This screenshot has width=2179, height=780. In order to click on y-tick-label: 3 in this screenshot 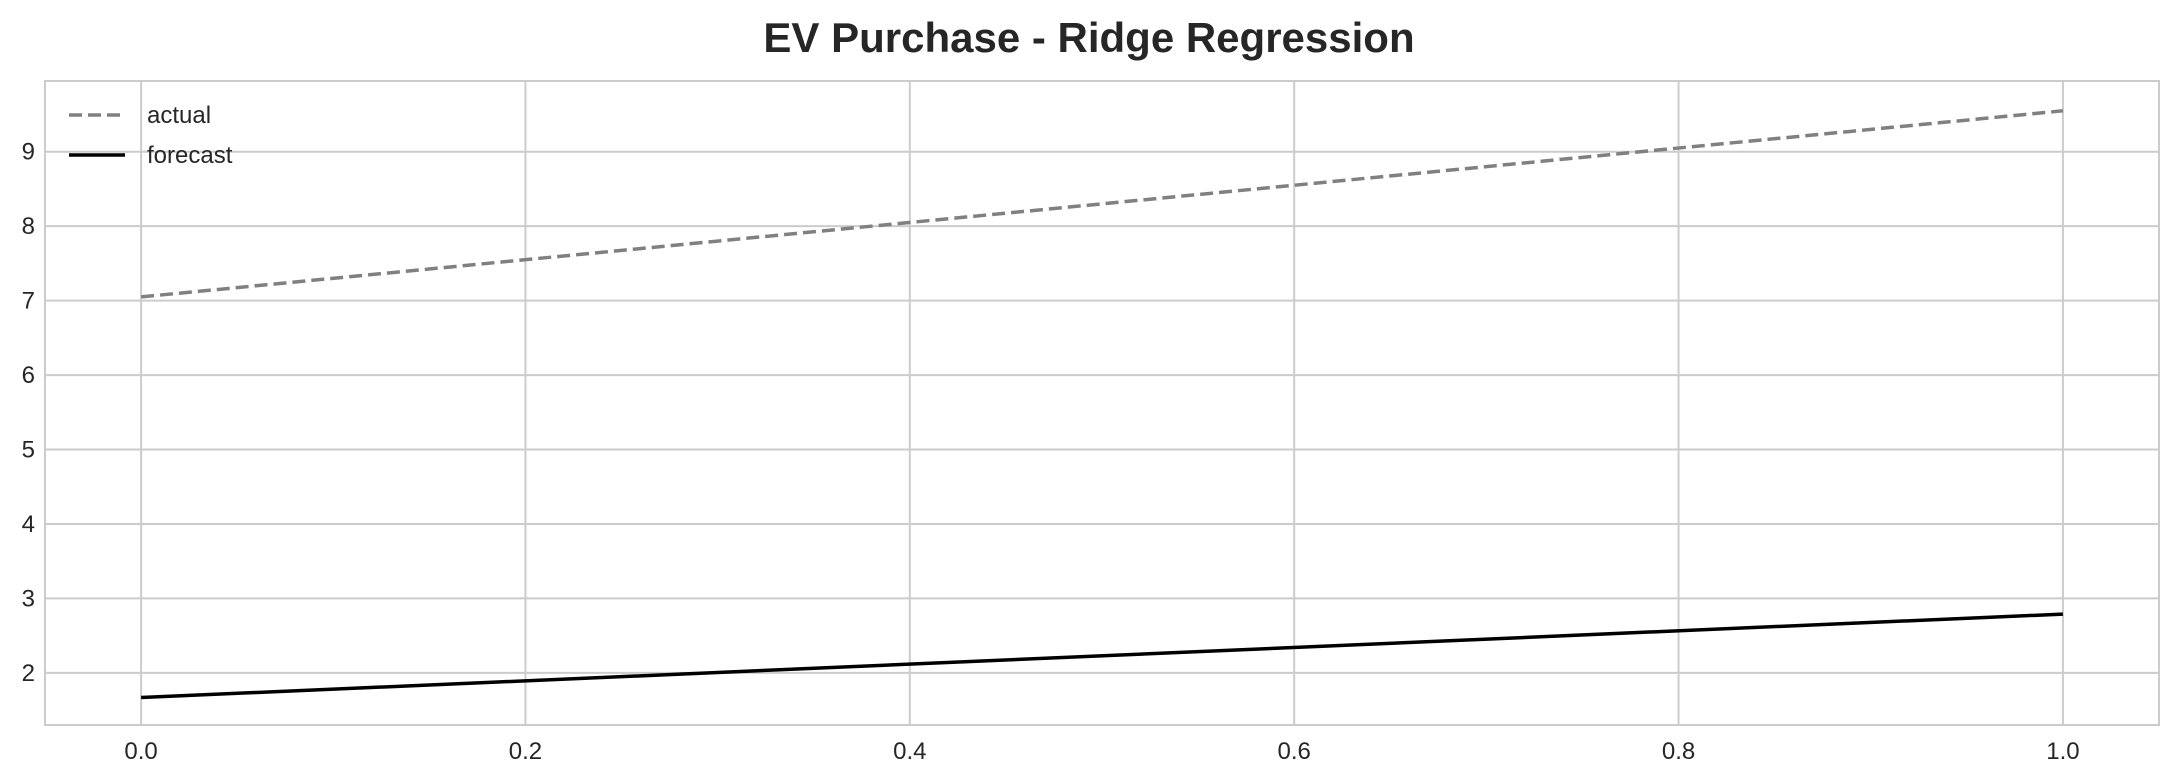, I will do `click(28, 598)`.